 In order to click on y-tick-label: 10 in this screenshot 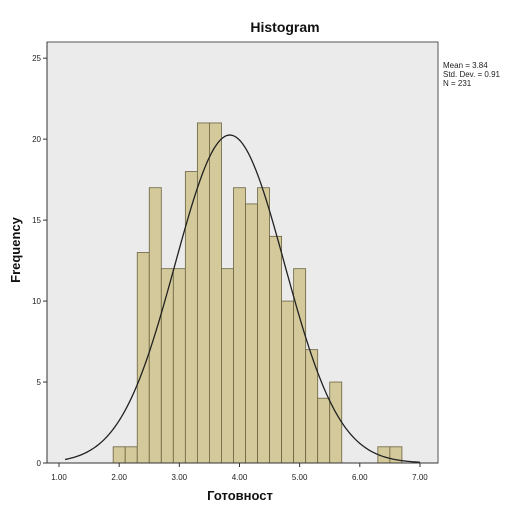, I will do `click(36, 301)`.